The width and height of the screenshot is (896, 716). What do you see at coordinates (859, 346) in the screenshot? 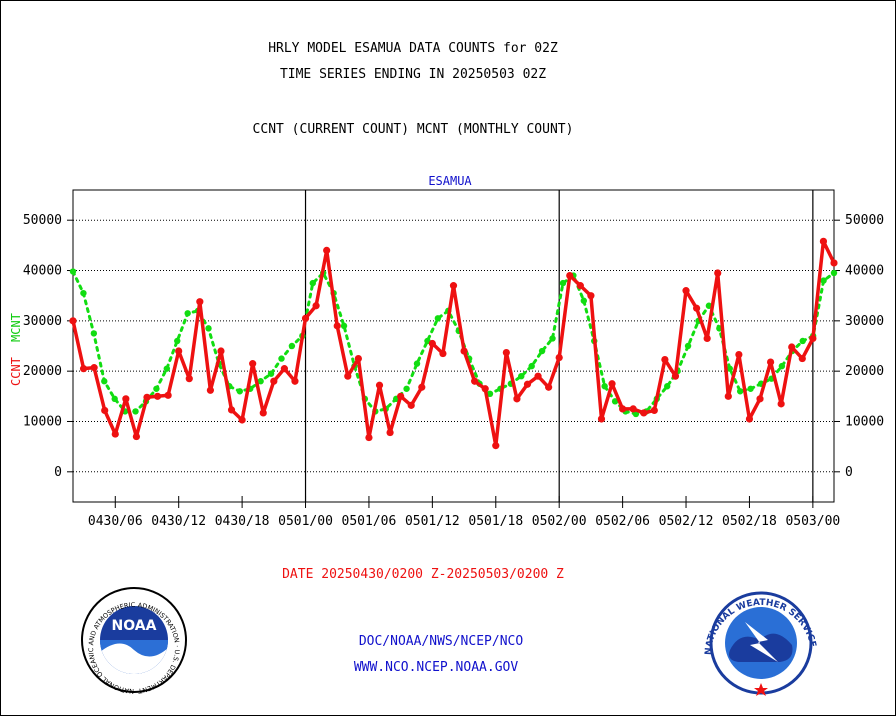
I see `y-axis-right: 0 10000 20000 30000 40000 50000` at bounding box center [859, 346].